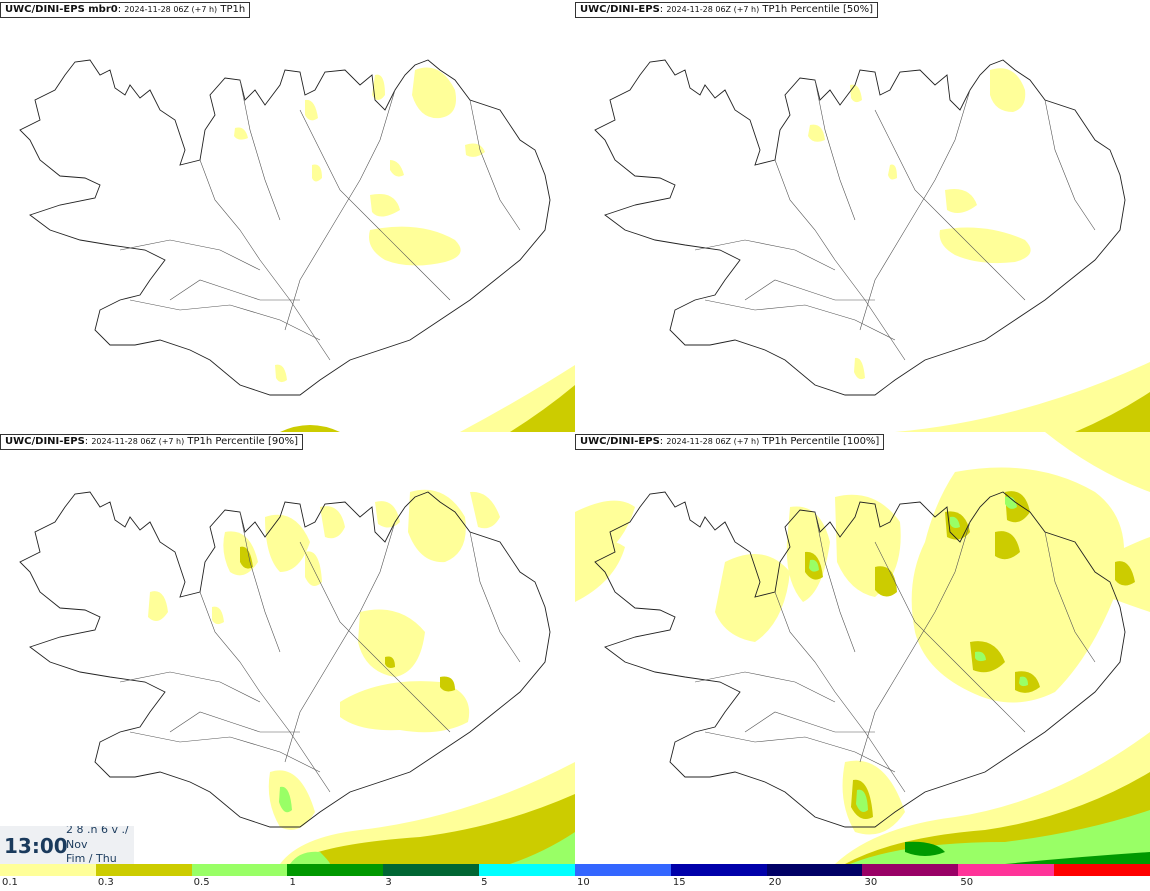  Describe the element at coordinates (967, 882) in the screenshot. I see `colorbar-tick-label: 50` at that location.